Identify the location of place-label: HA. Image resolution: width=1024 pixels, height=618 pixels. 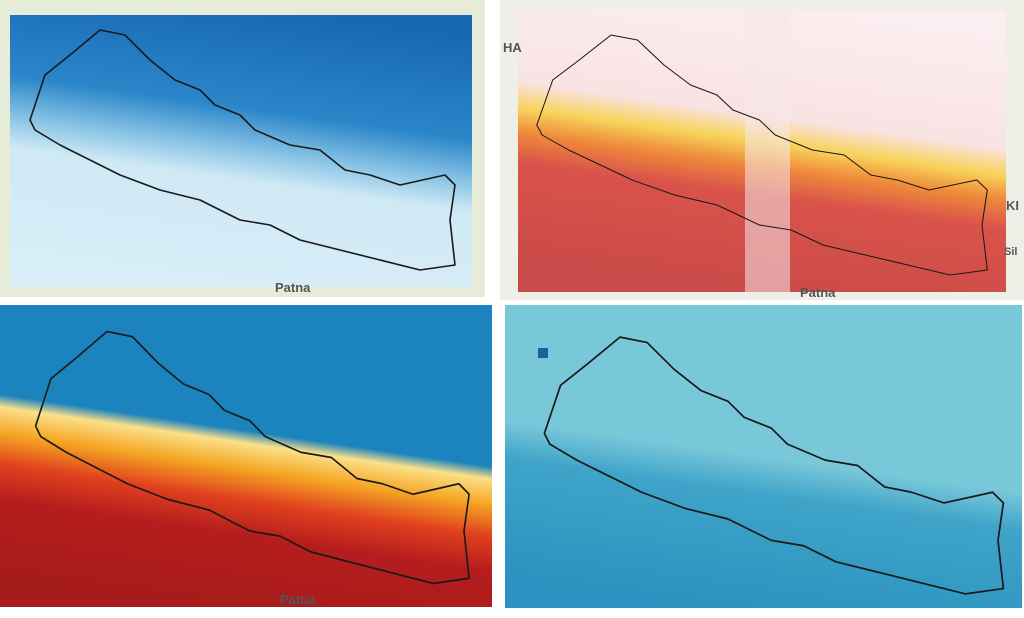
(512, 47).